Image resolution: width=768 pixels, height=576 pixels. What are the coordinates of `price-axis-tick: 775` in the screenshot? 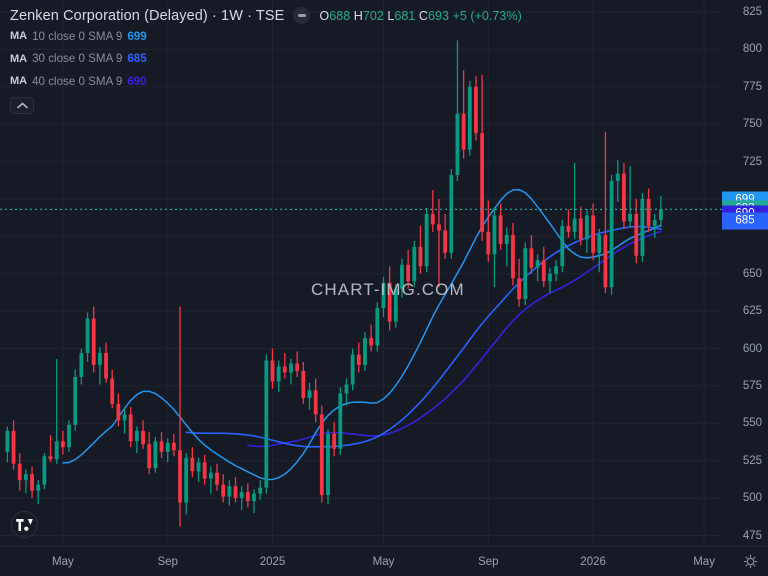 It's located at (752, 86).